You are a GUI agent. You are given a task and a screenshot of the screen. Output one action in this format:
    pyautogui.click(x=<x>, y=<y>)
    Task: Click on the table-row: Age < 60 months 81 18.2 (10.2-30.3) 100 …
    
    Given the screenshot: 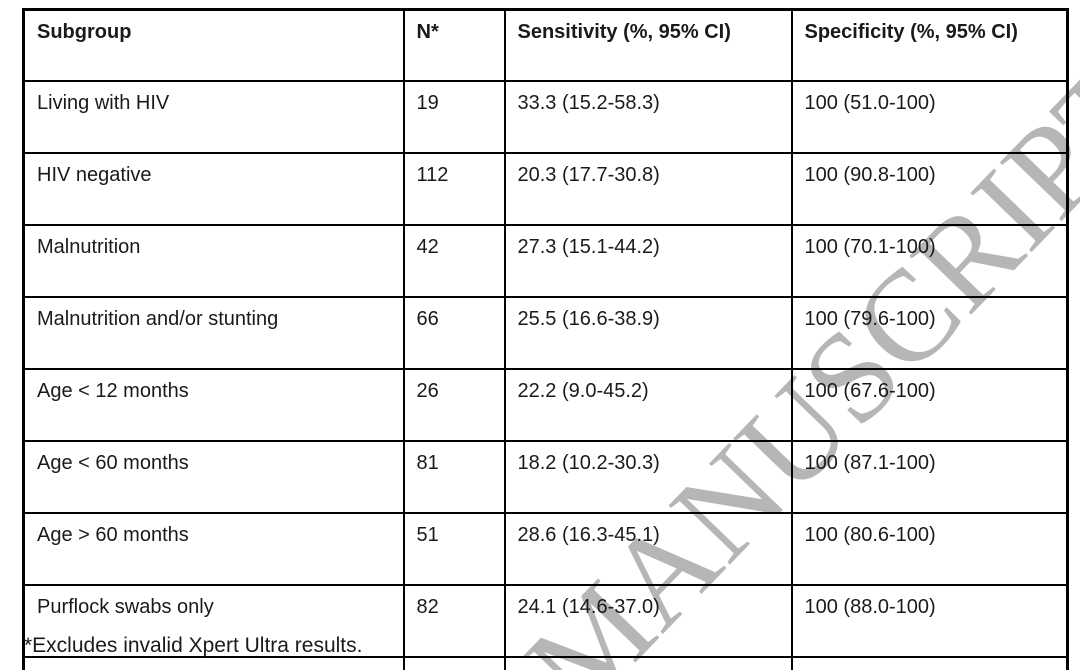 What is the action you would take?
    pyautogui.click(x=545, y=477)
    